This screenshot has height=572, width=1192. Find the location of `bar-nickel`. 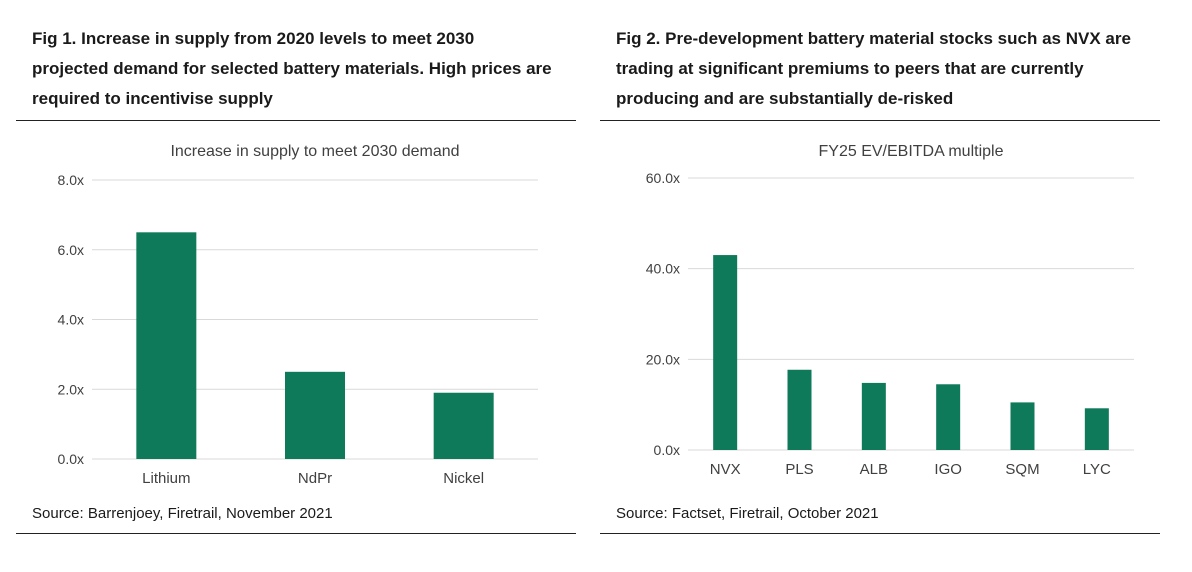

bar-nickel is located at coordinates (463, 425).